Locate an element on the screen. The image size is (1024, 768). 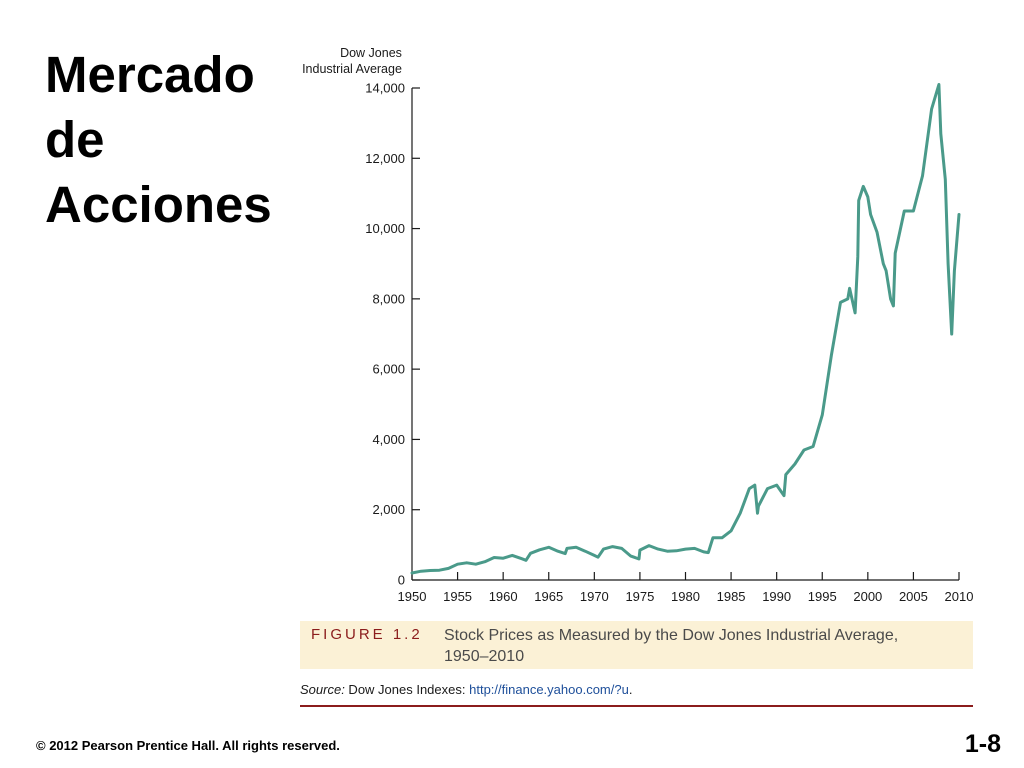
source-end: . is located at coordinates (630, 689).